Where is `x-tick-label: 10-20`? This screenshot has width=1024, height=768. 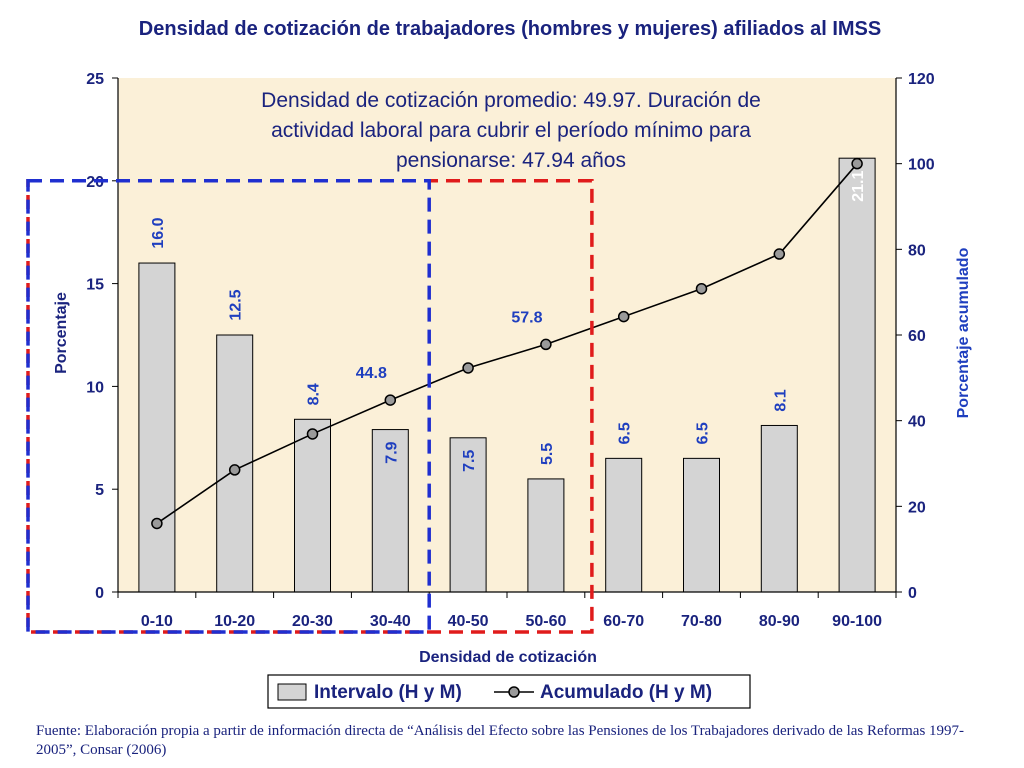
x-tick-label: 10-20 is located at coordinates (234, 621).